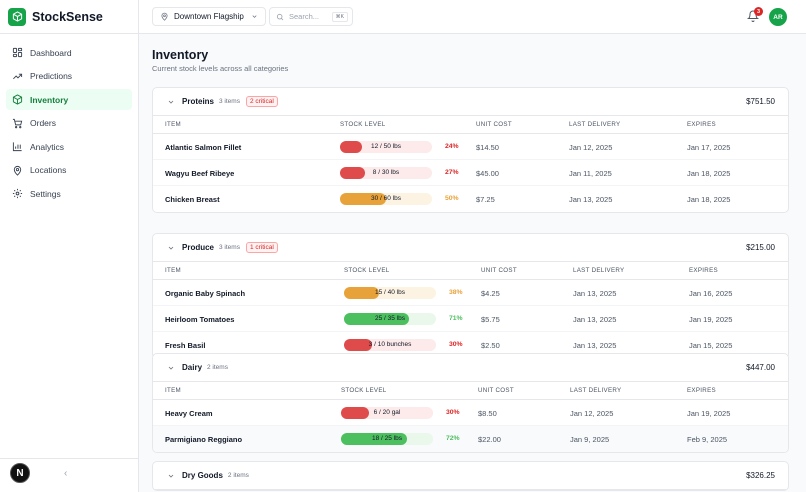  Describe the element at coordinates (707, 439) in the screenshot. I see `expiry-date: Feb 9, 2025` at that location.